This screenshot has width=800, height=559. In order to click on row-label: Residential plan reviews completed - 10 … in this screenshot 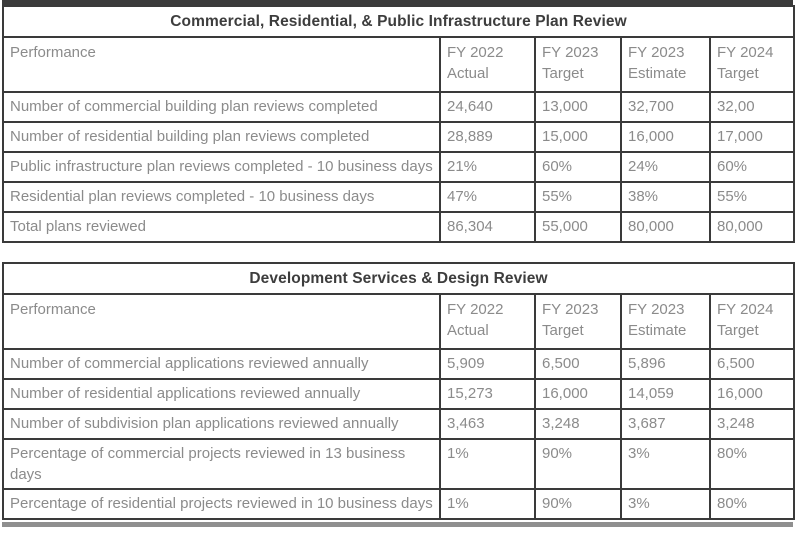, I will do `click(221, 197)`.